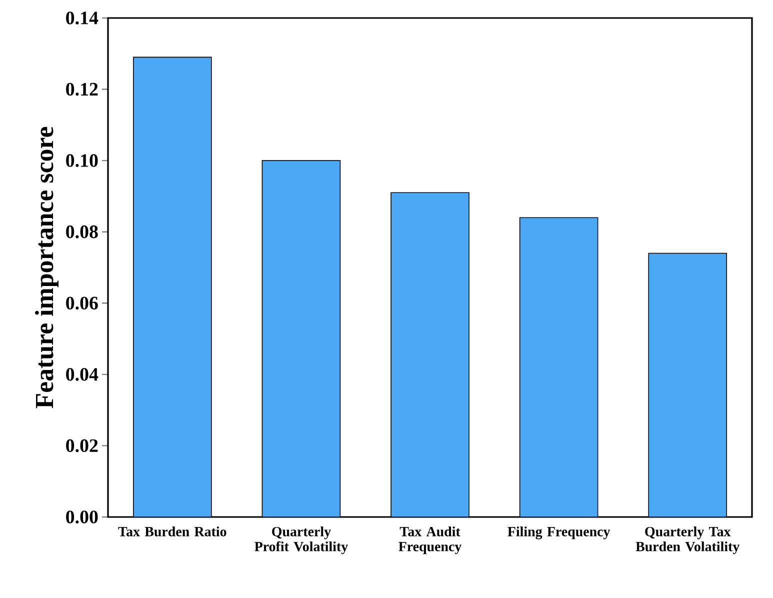 The width and height of the screenshot is (773, 598). I want to click on x-tick-label: Quarterly Profit Volatility, so click(301, 540).